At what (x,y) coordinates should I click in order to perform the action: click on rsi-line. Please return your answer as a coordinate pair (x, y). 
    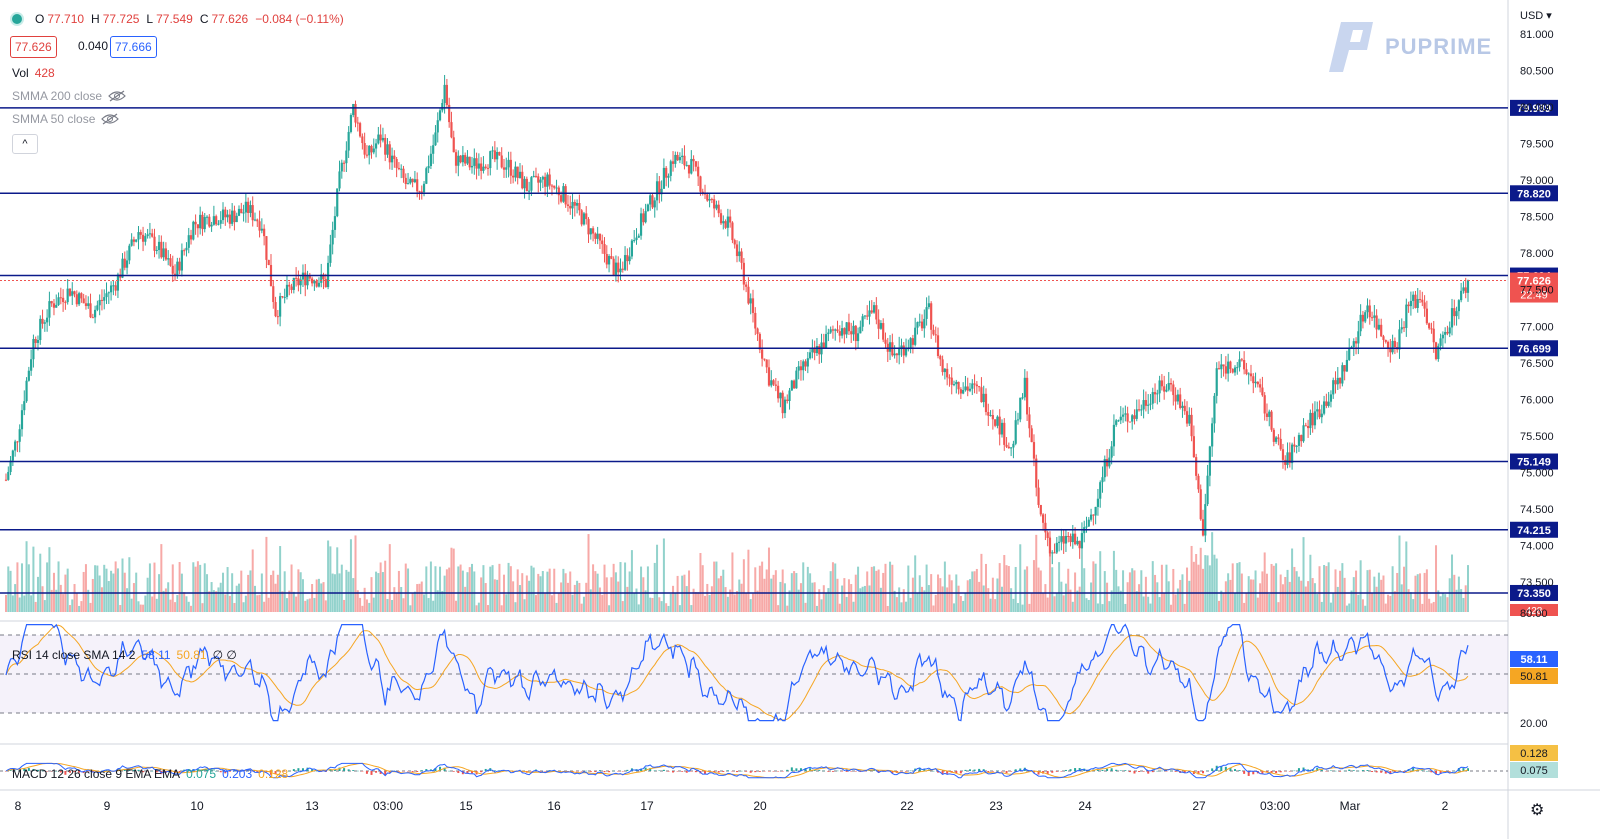
    Looking at the image, I should click on (737, 672).